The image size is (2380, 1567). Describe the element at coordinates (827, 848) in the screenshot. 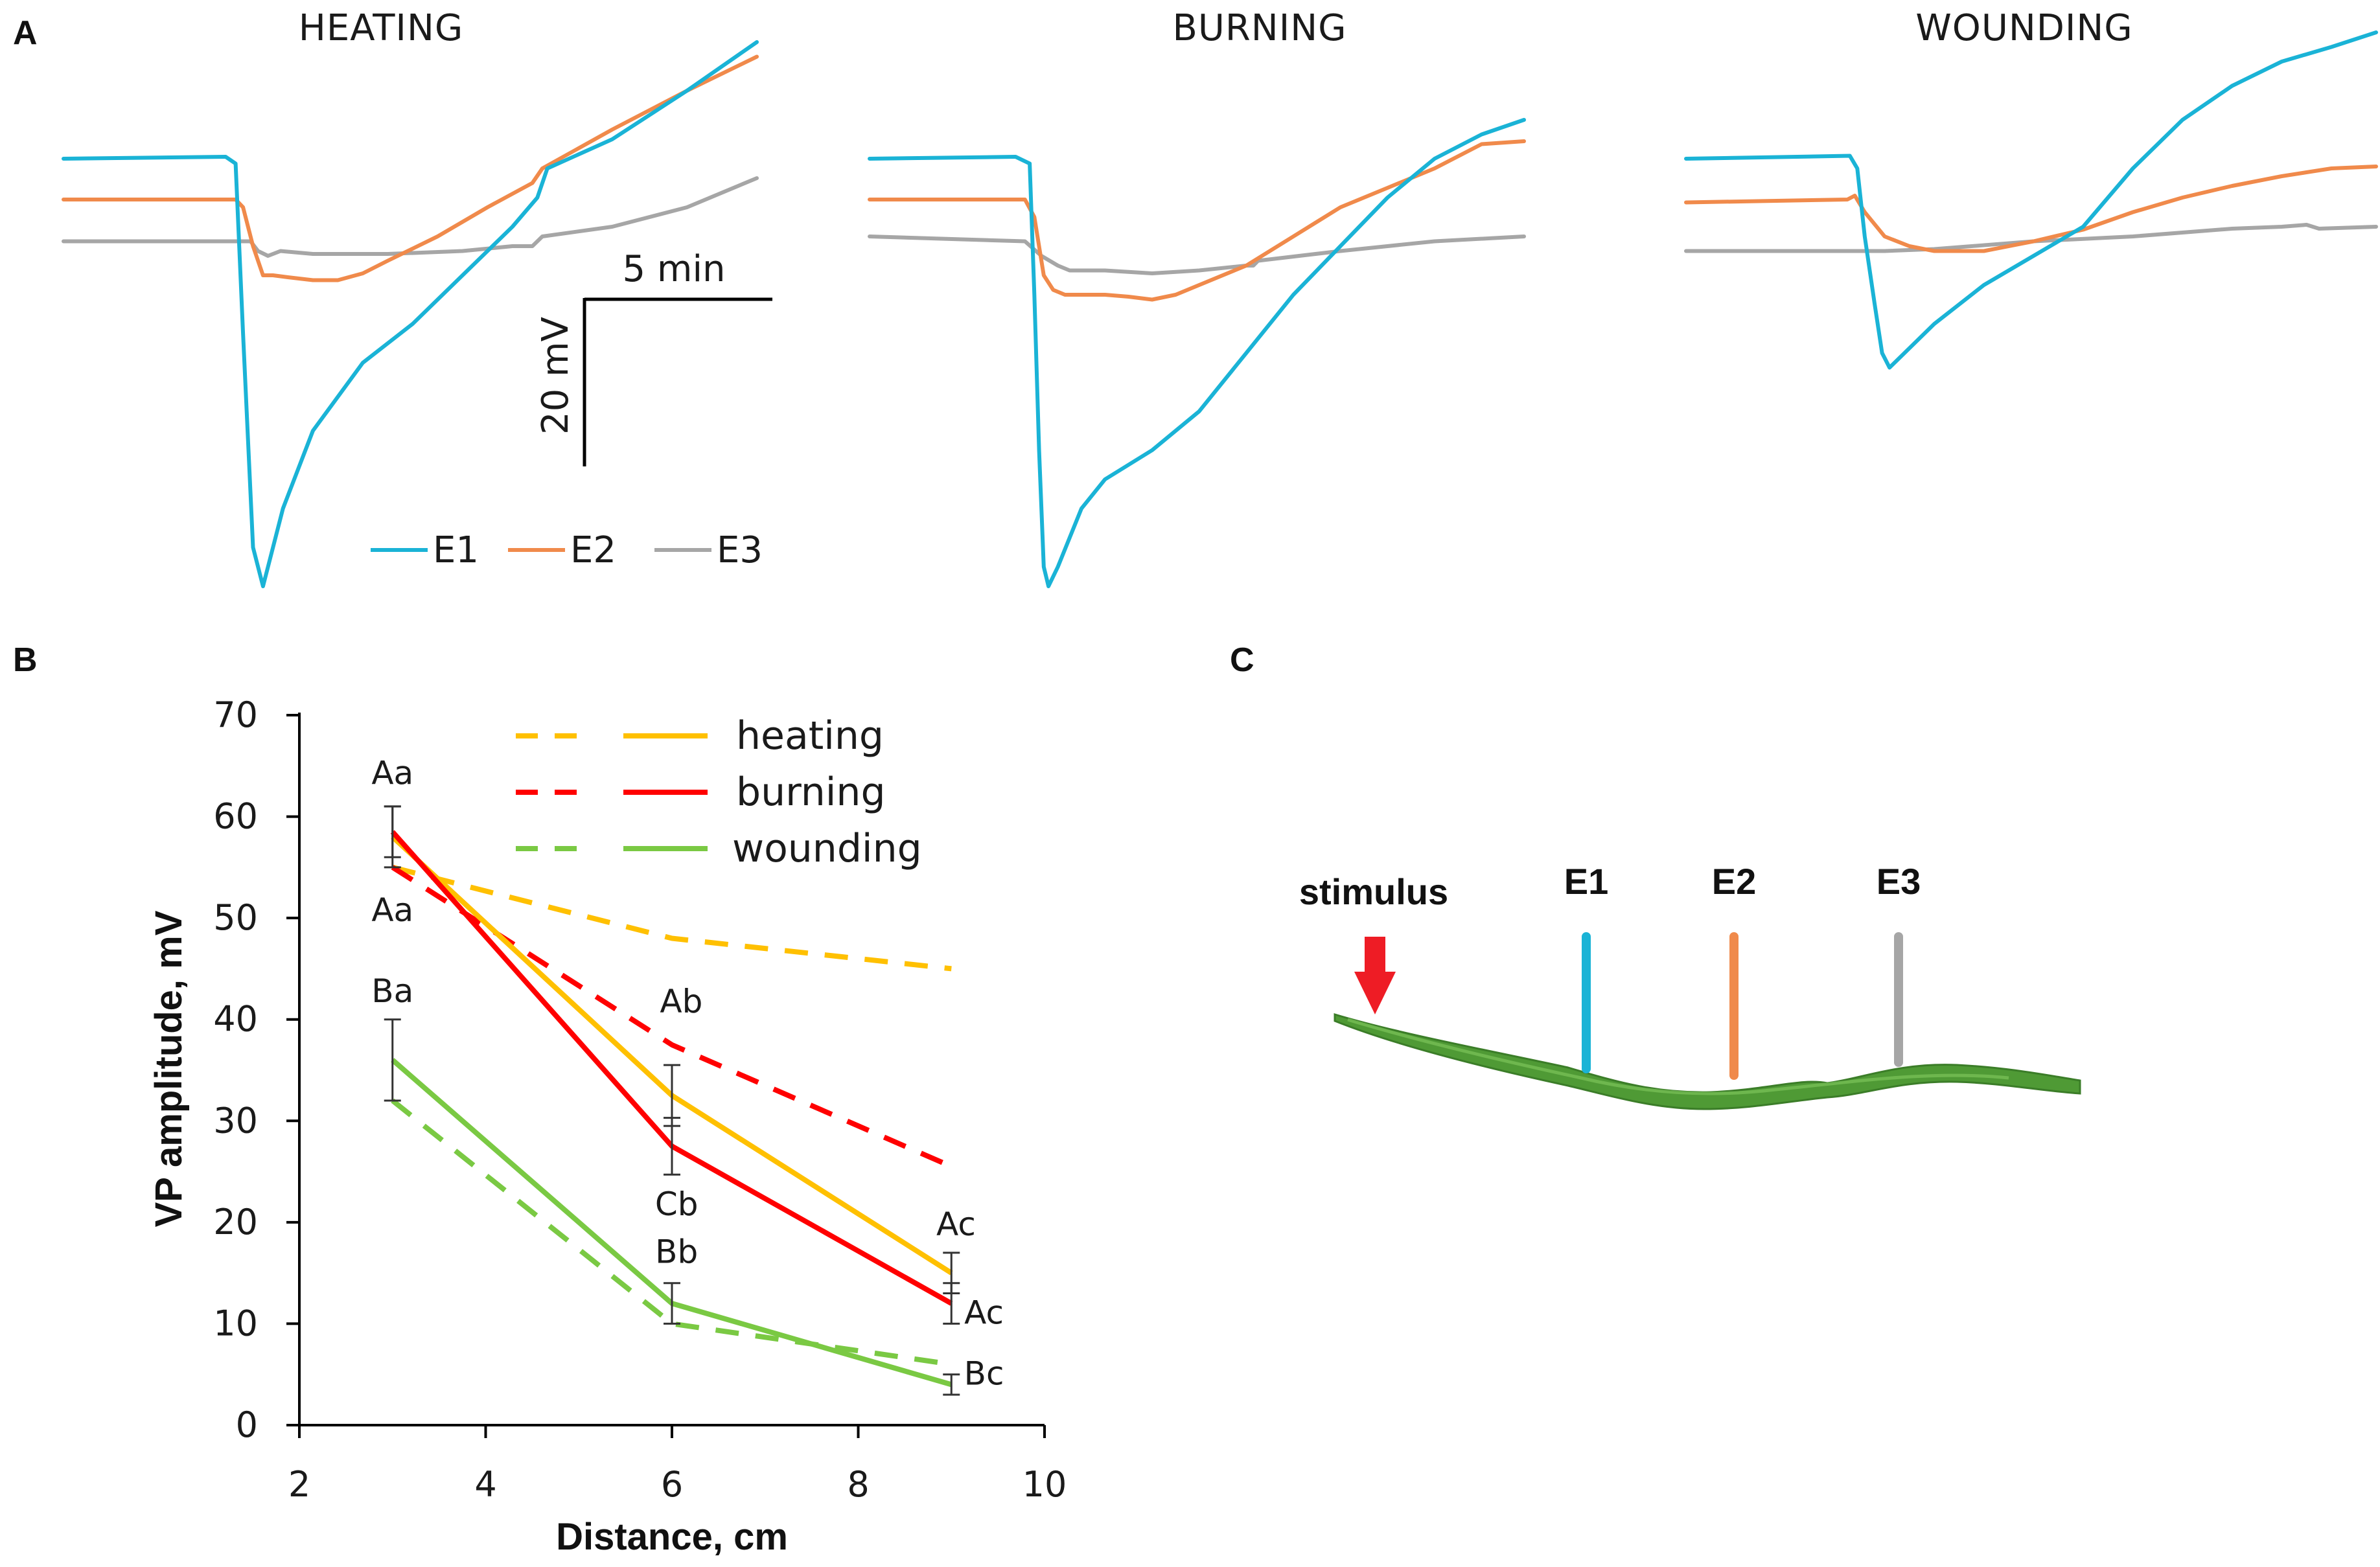

I see `legend-label-wounding: wounding` at that location.